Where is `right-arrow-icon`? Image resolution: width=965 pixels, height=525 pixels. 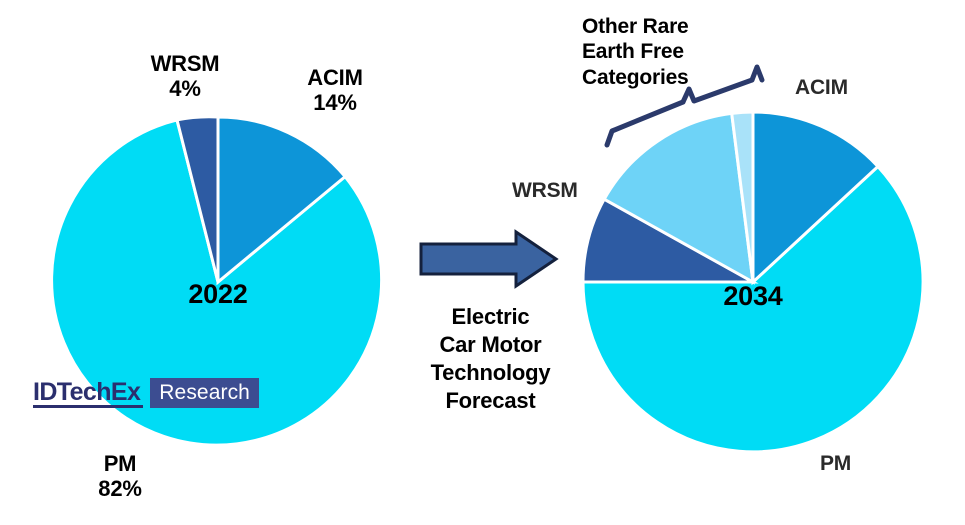
right-arrow-icon is located at coordinates (489, 259).